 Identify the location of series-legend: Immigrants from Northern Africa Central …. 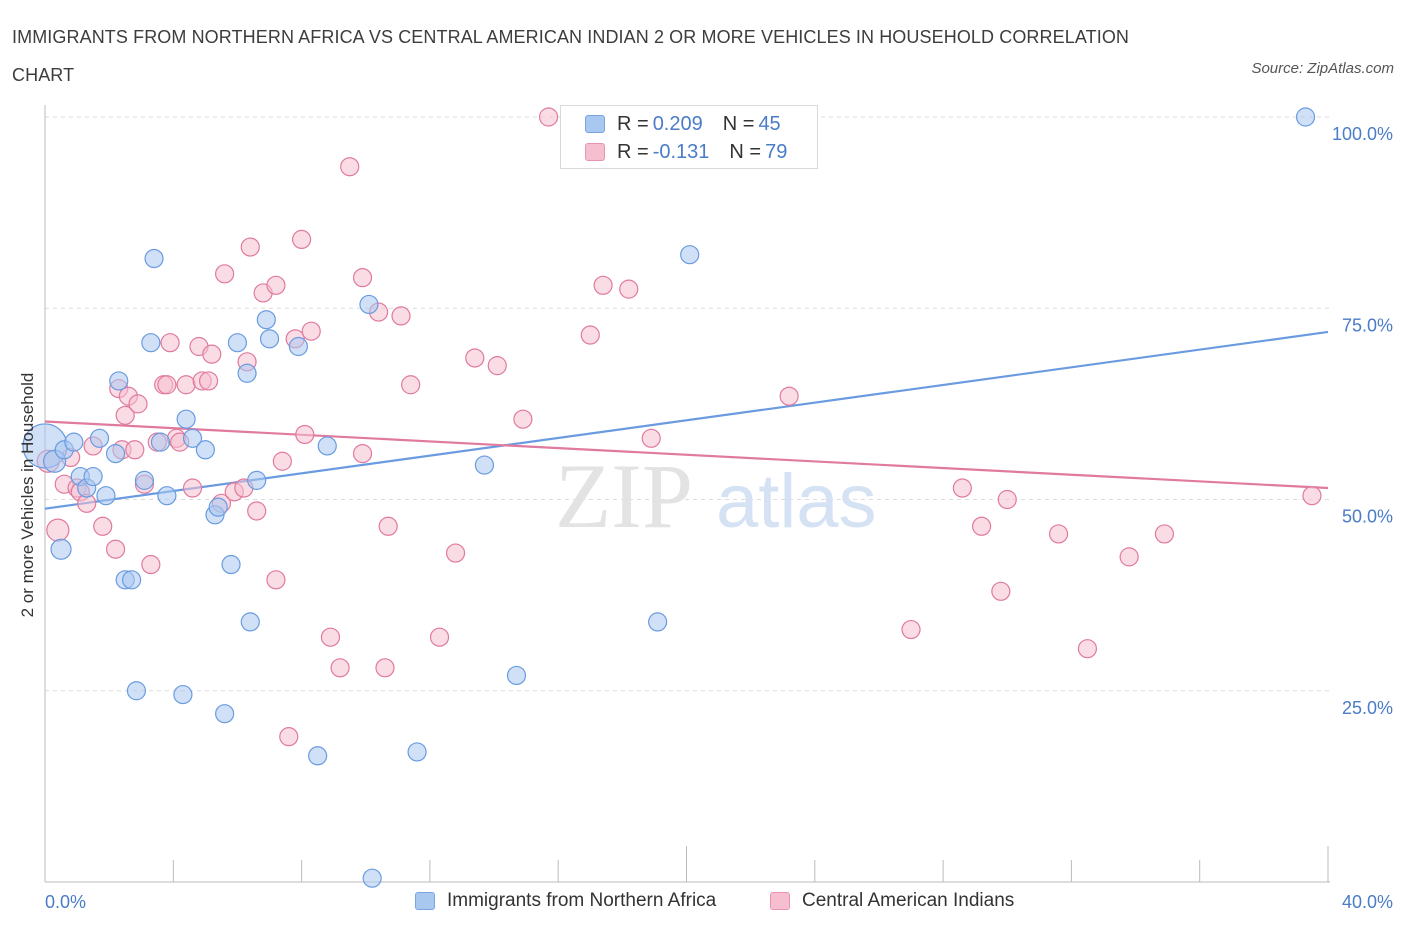
(703, 903).